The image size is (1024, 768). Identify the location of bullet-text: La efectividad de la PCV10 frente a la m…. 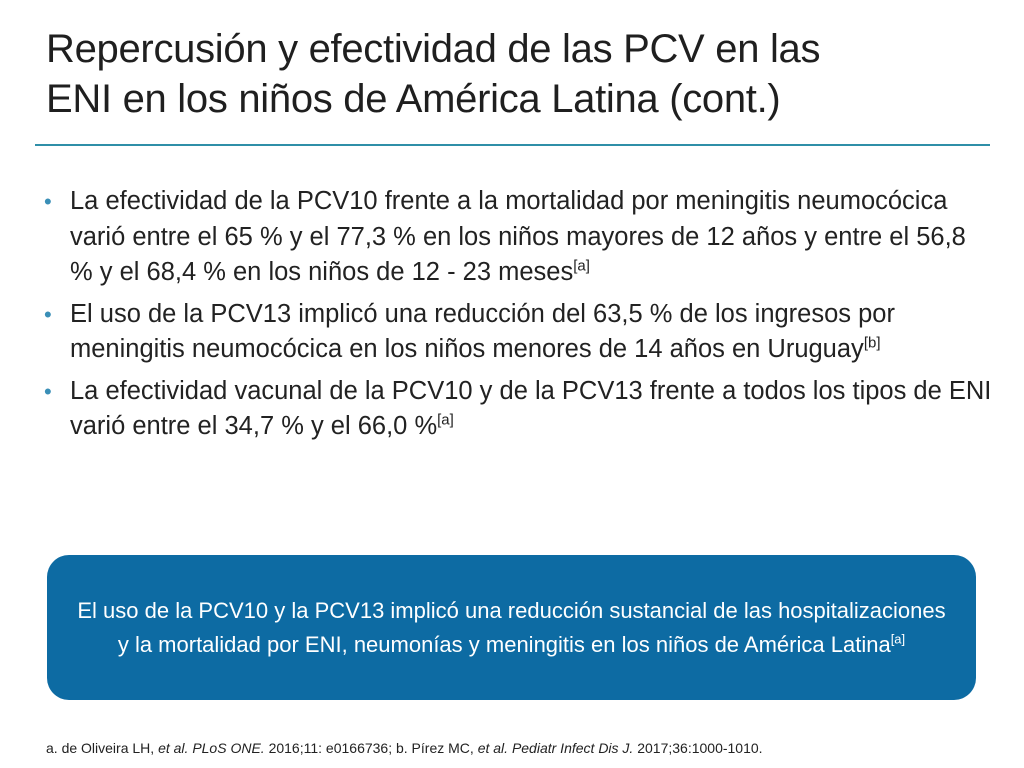
(518, 236).